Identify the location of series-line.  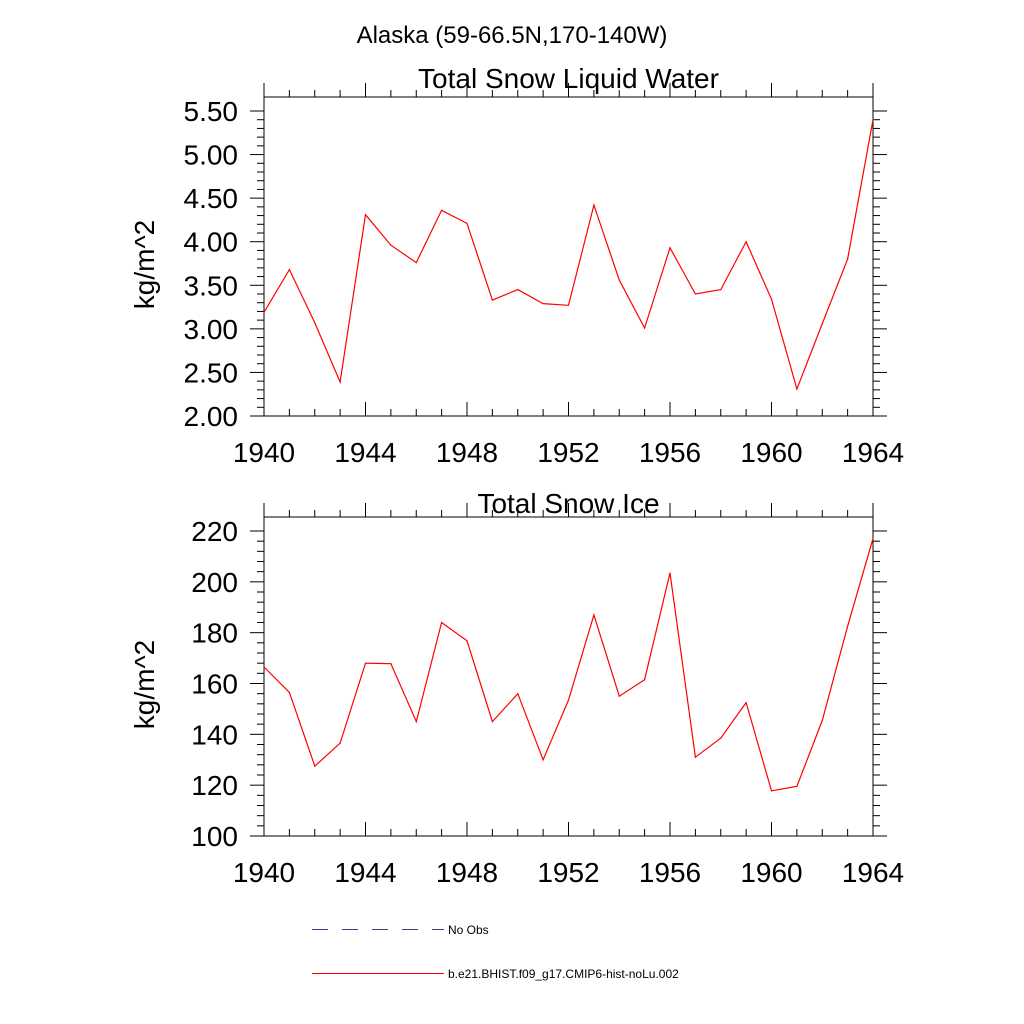
(568, 665).